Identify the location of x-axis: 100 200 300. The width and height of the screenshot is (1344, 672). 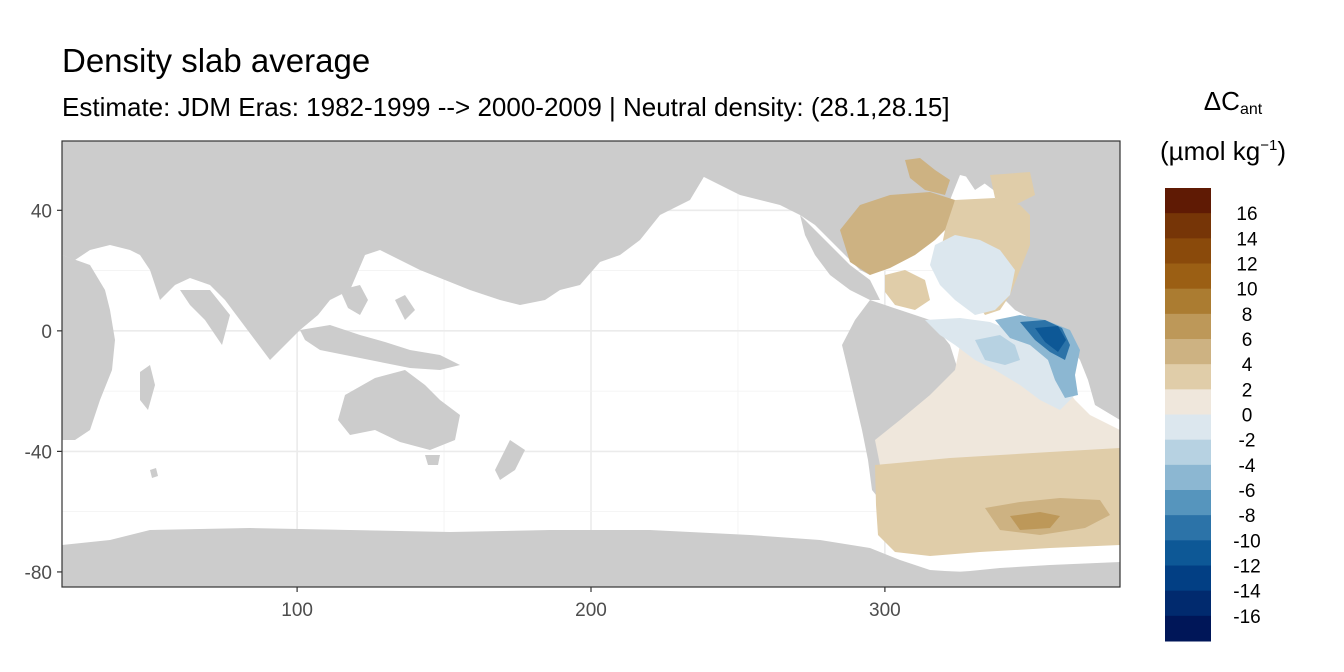
(591, 604).